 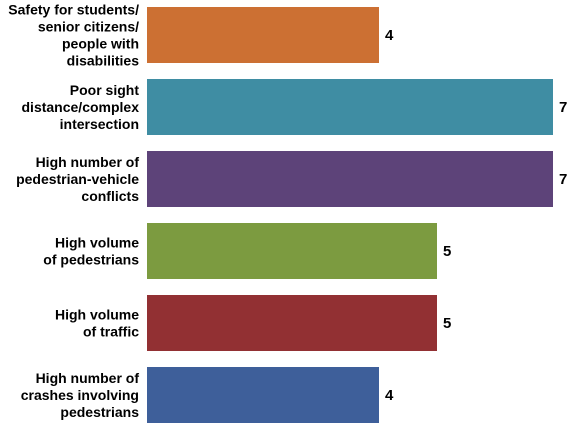 I want to click on value-label-3: 7, so click(x=563, y=179).